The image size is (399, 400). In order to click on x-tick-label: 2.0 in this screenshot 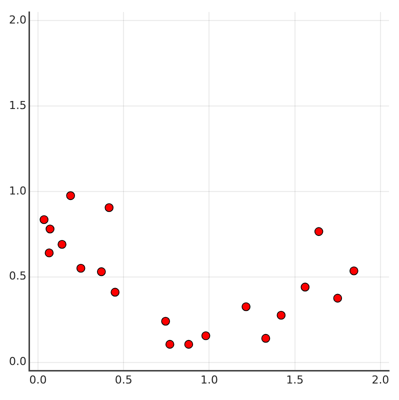, I will do `click(381, 379)`.